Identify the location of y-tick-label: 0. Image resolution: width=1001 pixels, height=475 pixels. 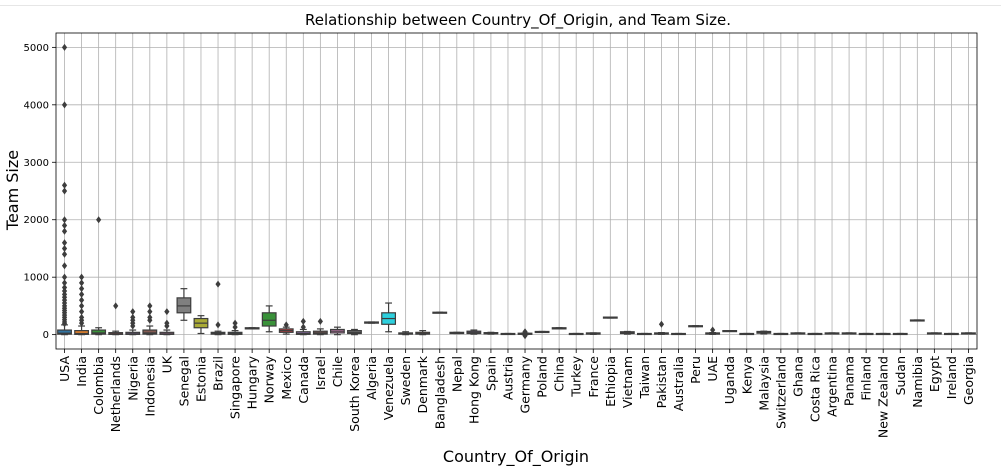
(46, 335).